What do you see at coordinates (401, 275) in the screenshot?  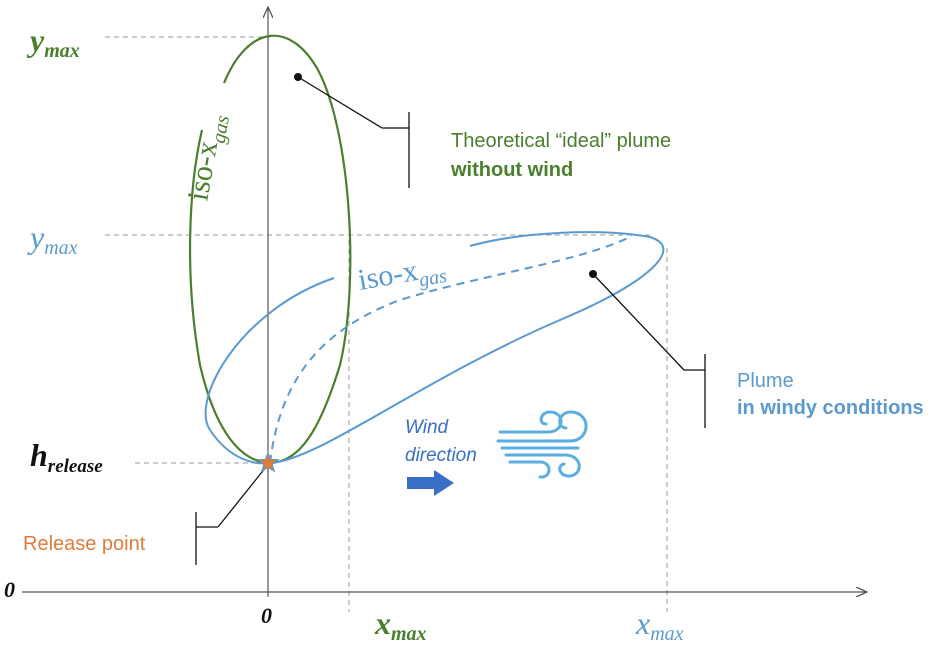 I see `windy-iso-label: iso-xgas` at bounding box center [401, 275].